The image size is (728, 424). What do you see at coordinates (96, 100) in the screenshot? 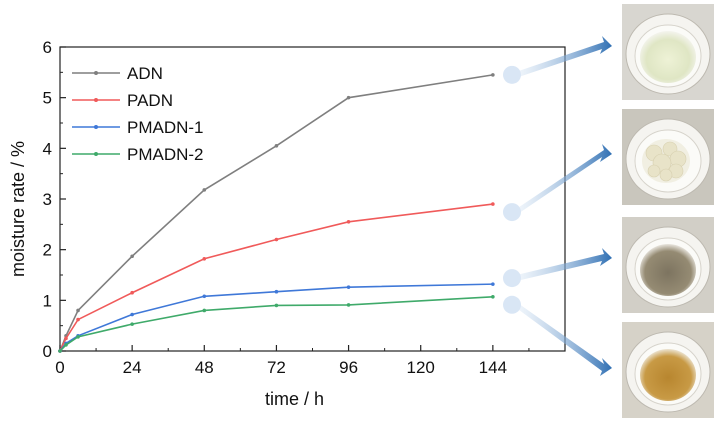
I see `legend-marker-padn` at bounding box center [96, 100].